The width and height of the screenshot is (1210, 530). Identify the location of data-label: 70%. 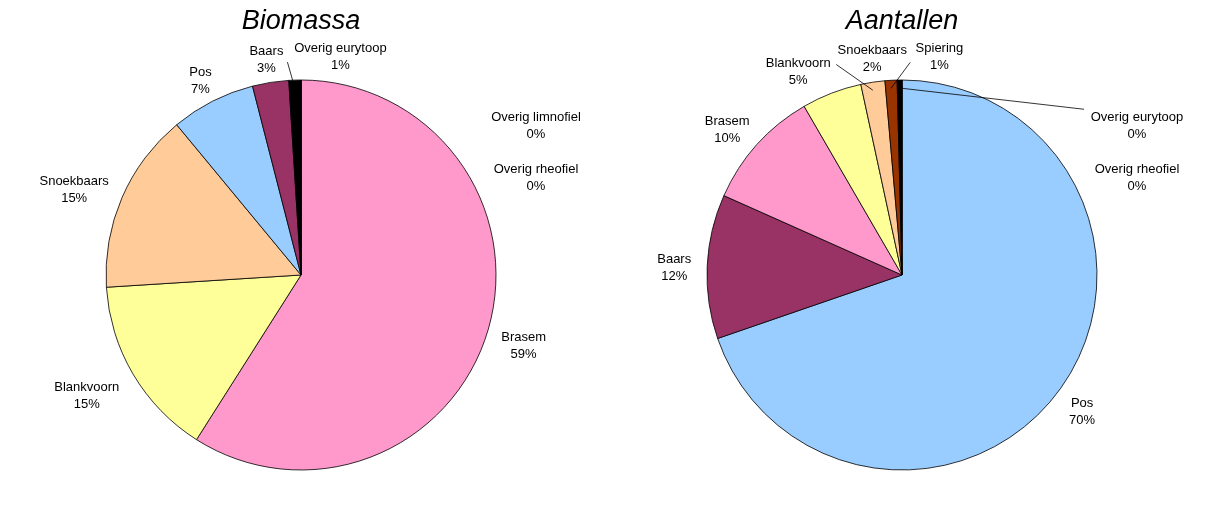
(1082, 420).